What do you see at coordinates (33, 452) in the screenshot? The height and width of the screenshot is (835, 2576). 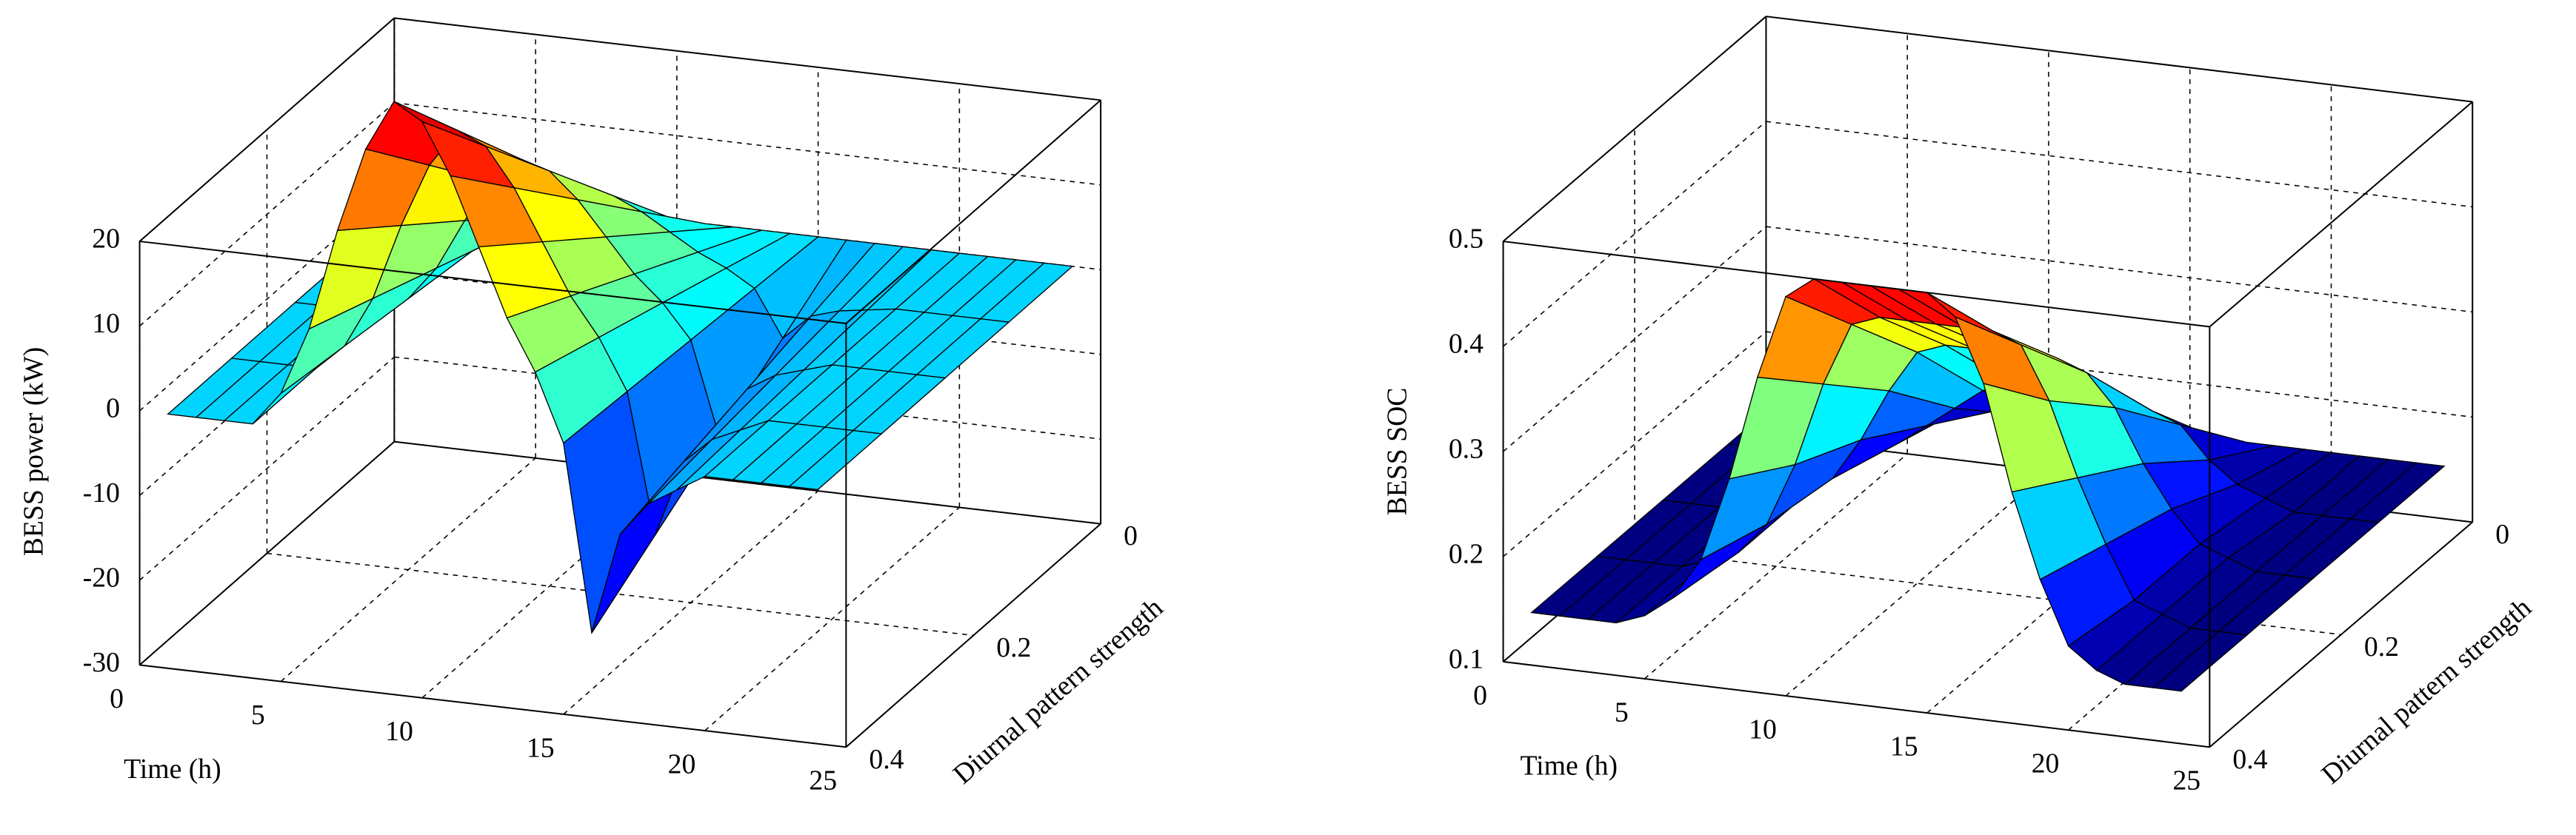 I see `z-axis-label: BESS power (kW)` at bounding box center [33, 452].